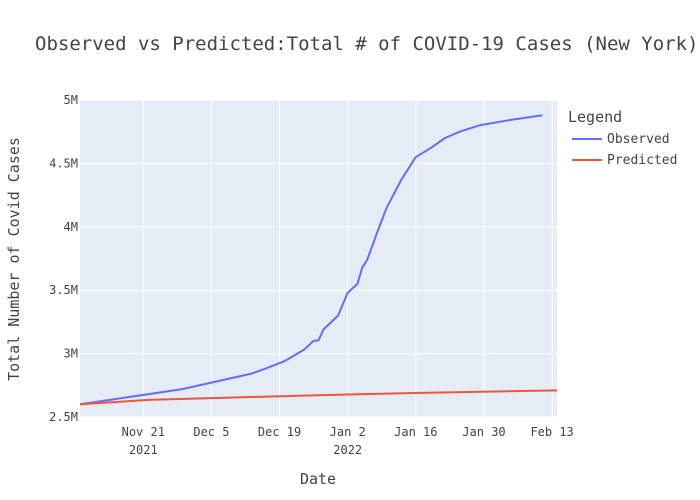 The width and height of the screenshot is (700, 500). I want to click on x-tick-label: Feb 13, so click(551, 432).